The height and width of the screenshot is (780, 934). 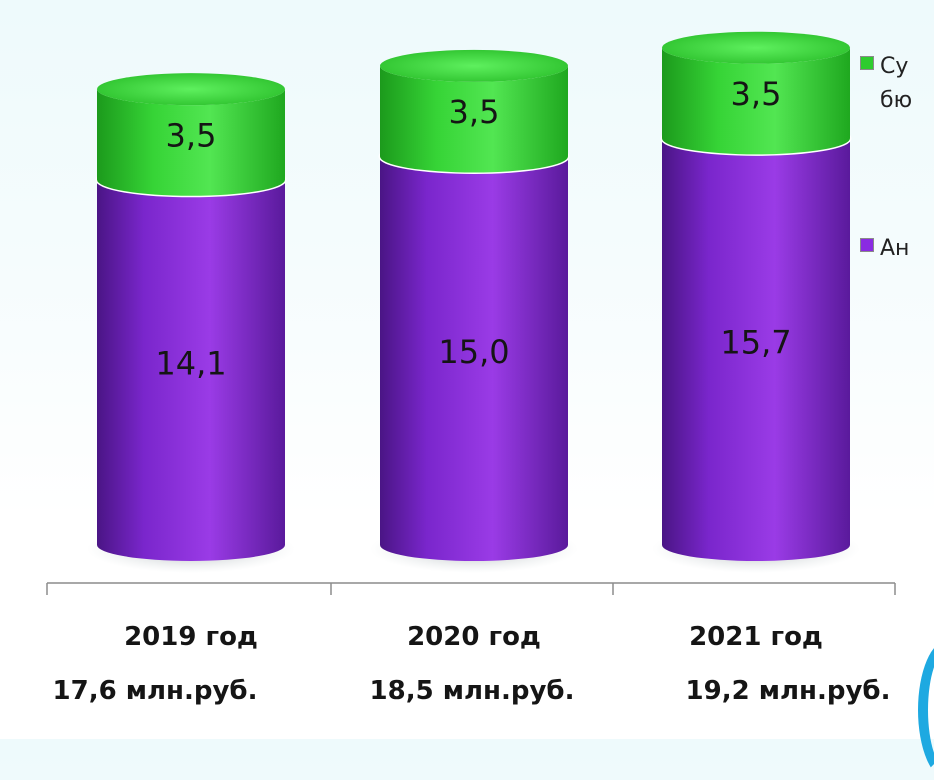 I want to click on data-label-series-1: 15,7, so click(x=755, y=343).